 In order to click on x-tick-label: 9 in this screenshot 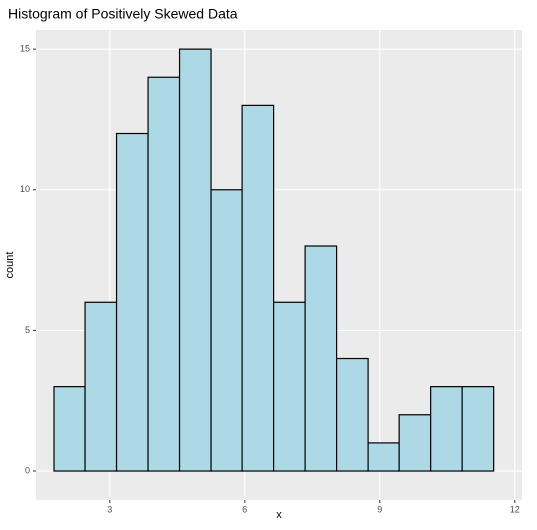, I will do `click(379, 509)`.